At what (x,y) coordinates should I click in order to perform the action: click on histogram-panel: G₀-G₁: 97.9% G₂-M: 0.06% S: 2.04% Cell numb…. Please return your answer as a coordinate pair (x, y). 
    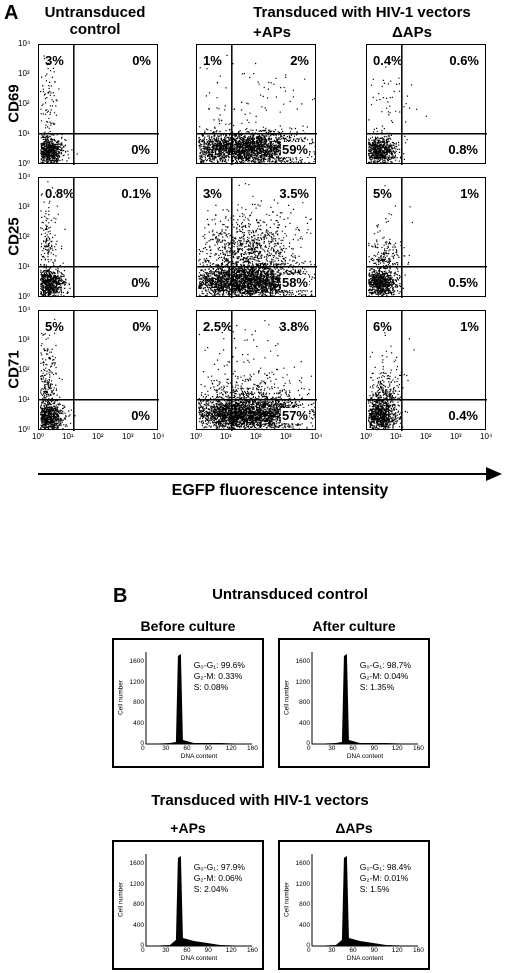
    Looking at the image, I should click on (188, 905).